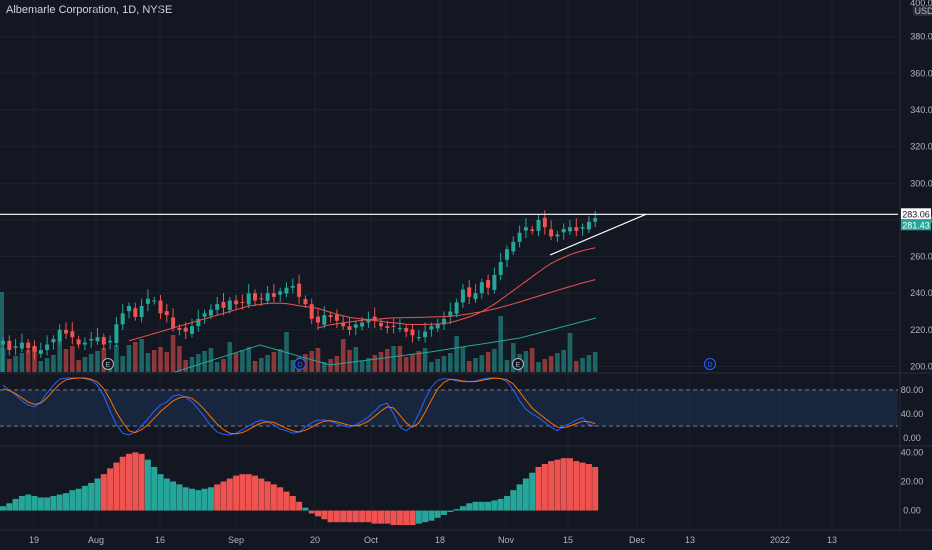 This screenshot has width=932, height=550. I want to click on price-tick-label: 240.00, so click(921, 293).